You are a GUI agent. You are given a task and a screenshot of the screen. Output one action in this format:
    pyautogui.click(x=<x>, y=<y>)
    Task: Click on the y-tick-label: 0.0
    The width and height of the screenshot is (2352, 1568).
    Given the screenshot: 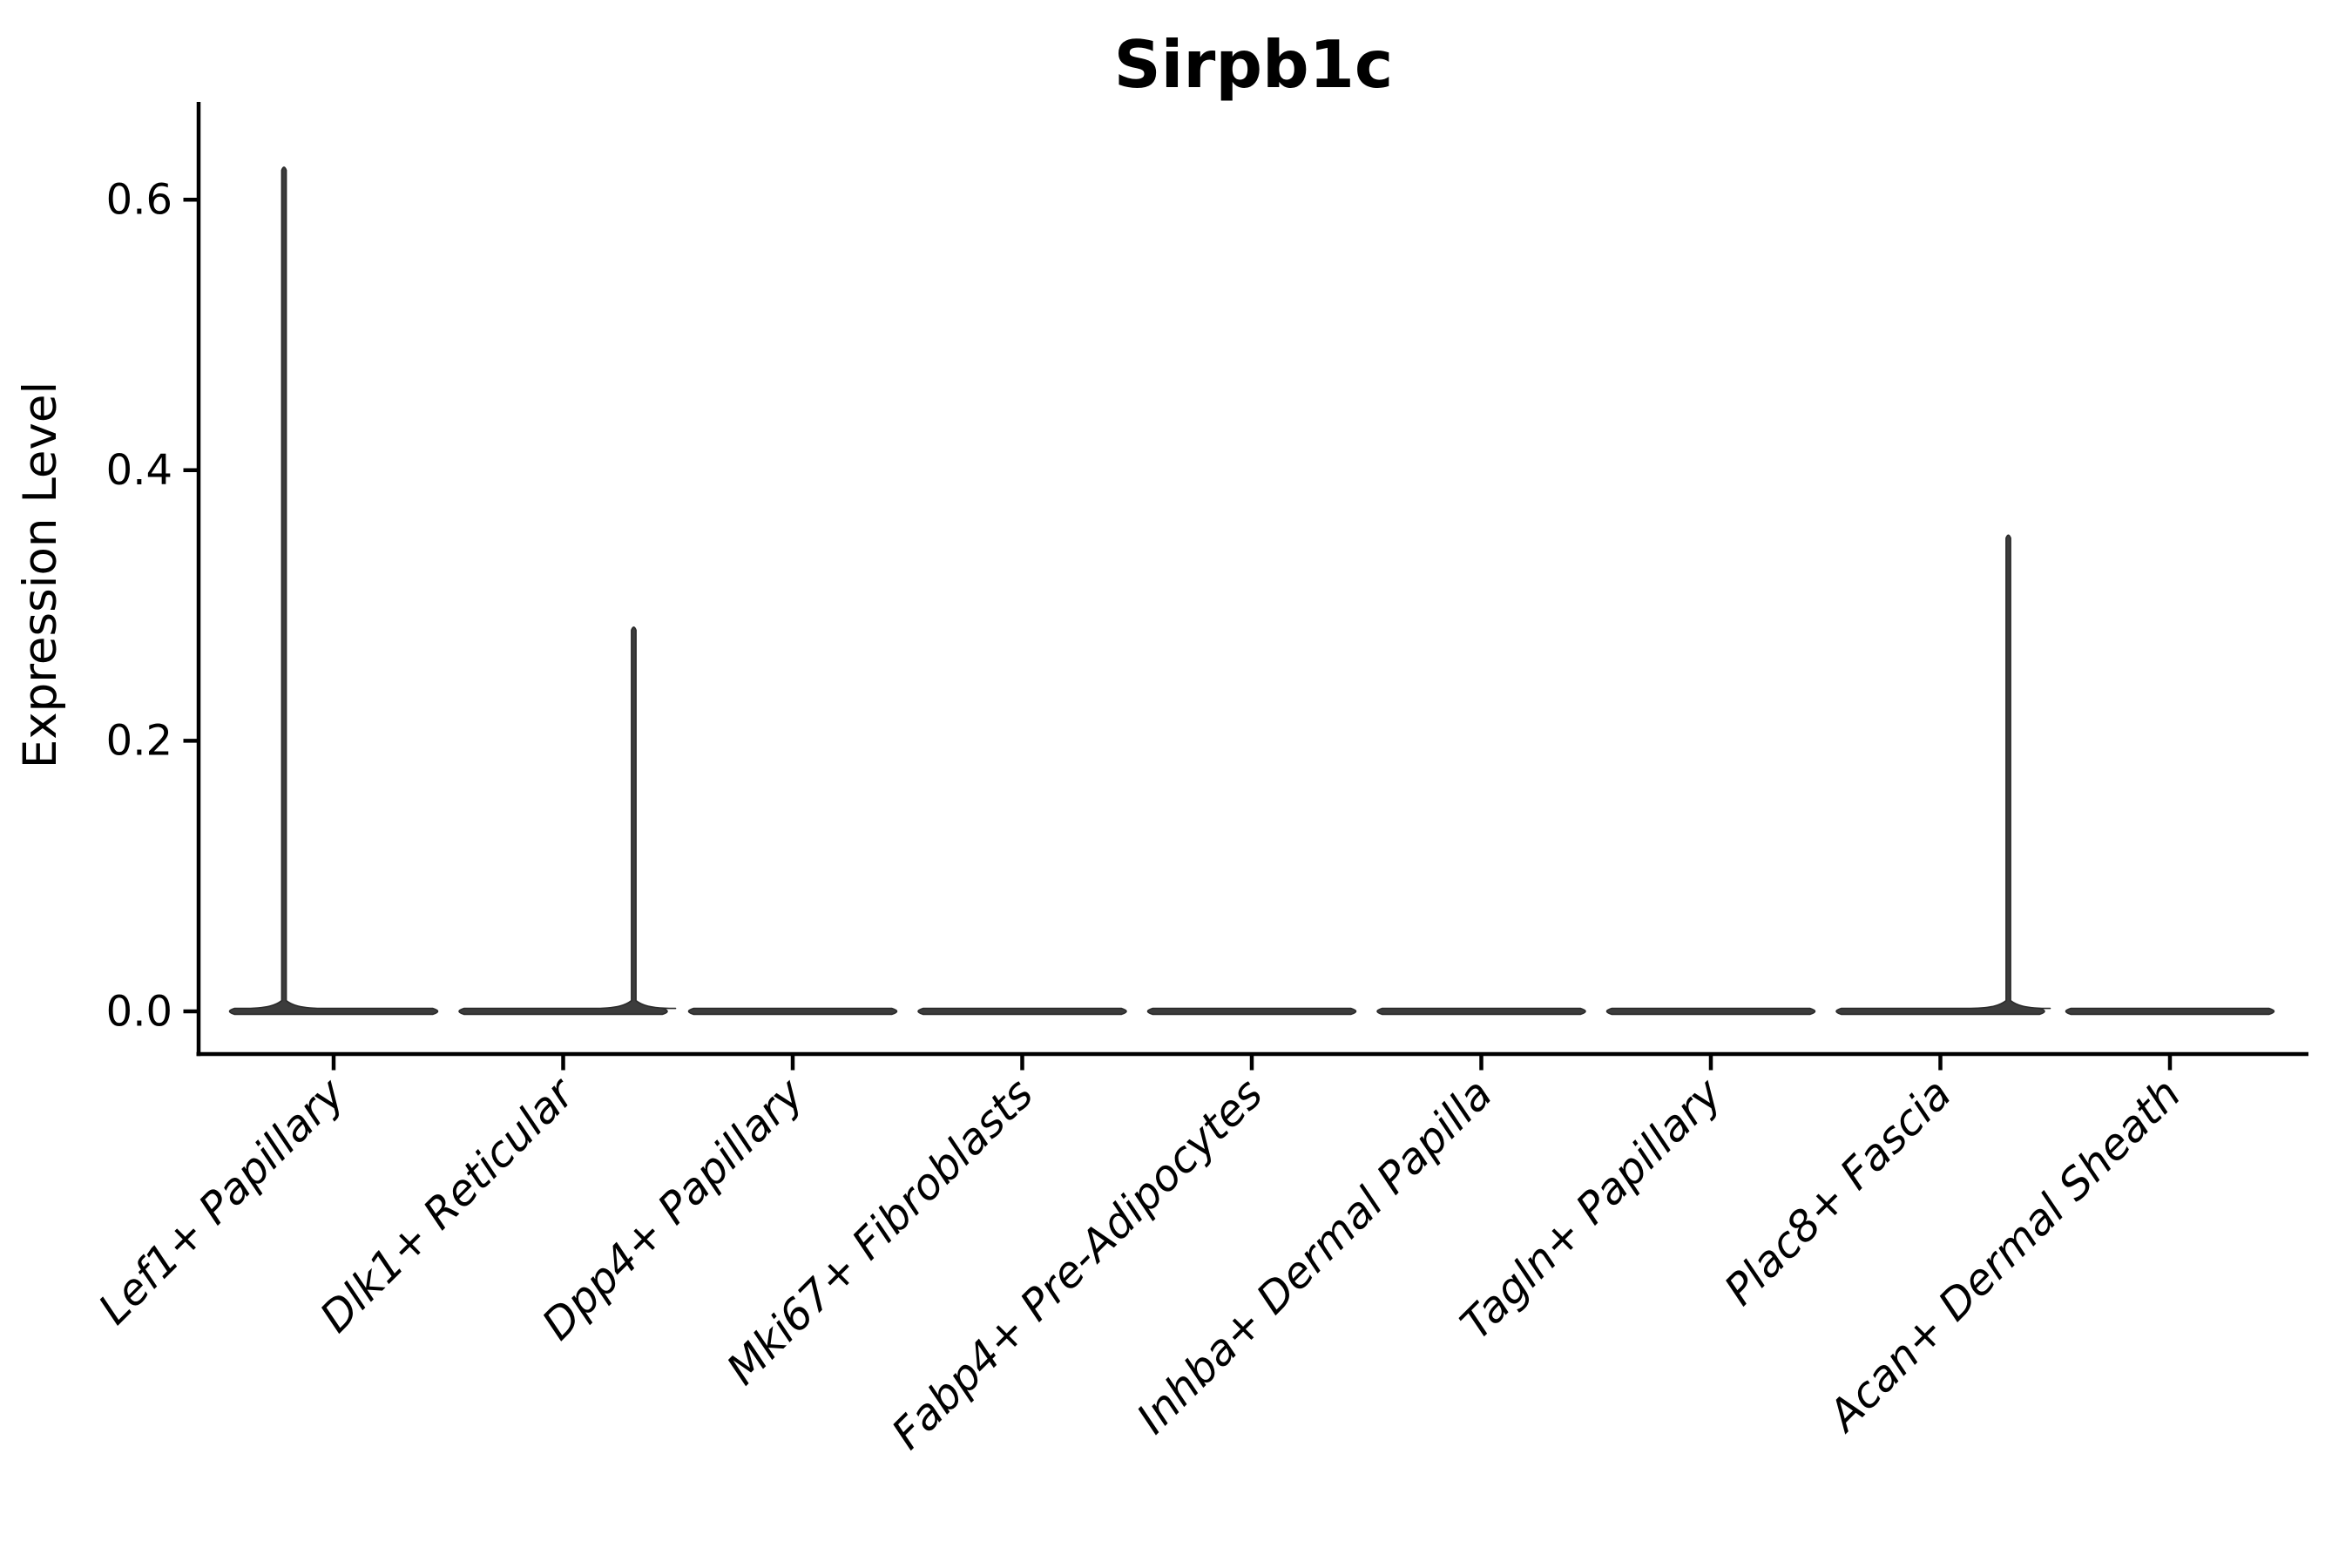 What is the action you would take?
    pyautogui.click(x=139, y=1012)
    